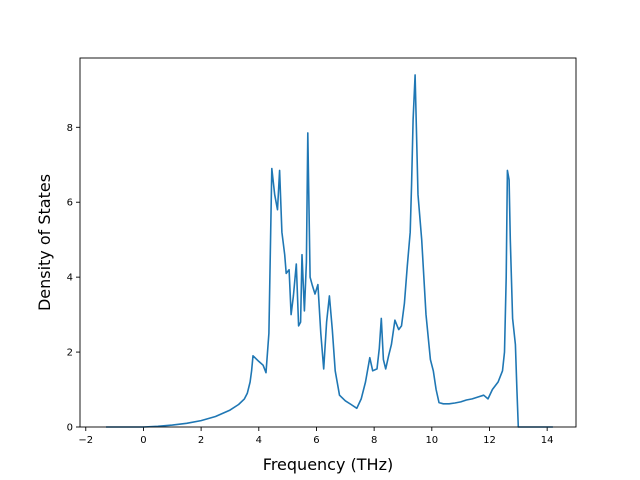  I want to click on x-tick-label-0: −2, so click(85, 440).